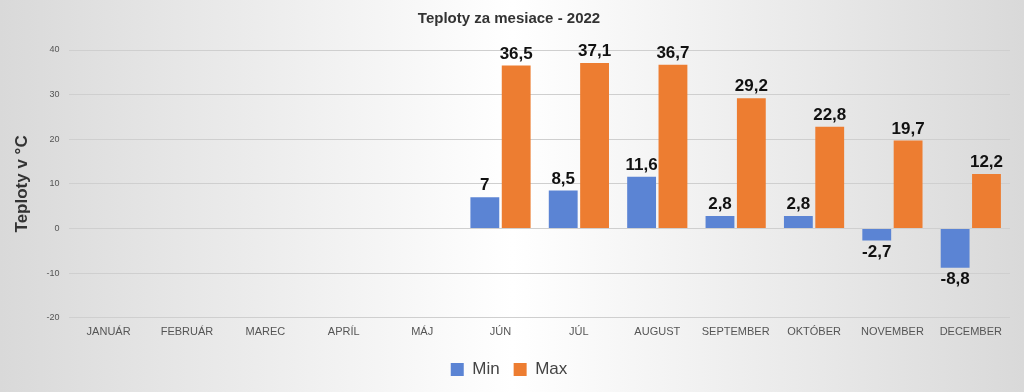 The image size is (1024, 392). Describe the element at coordinates (657, 331) in the screenshot. I see `x-tick-label: AUGUST` at that location.